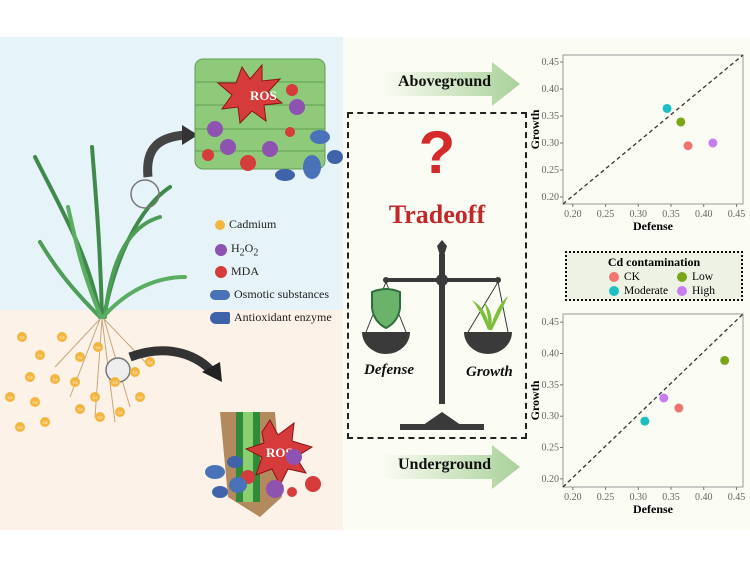 The image size is (750, 563). I want to click on legend-low: Low, so click(695, 277).